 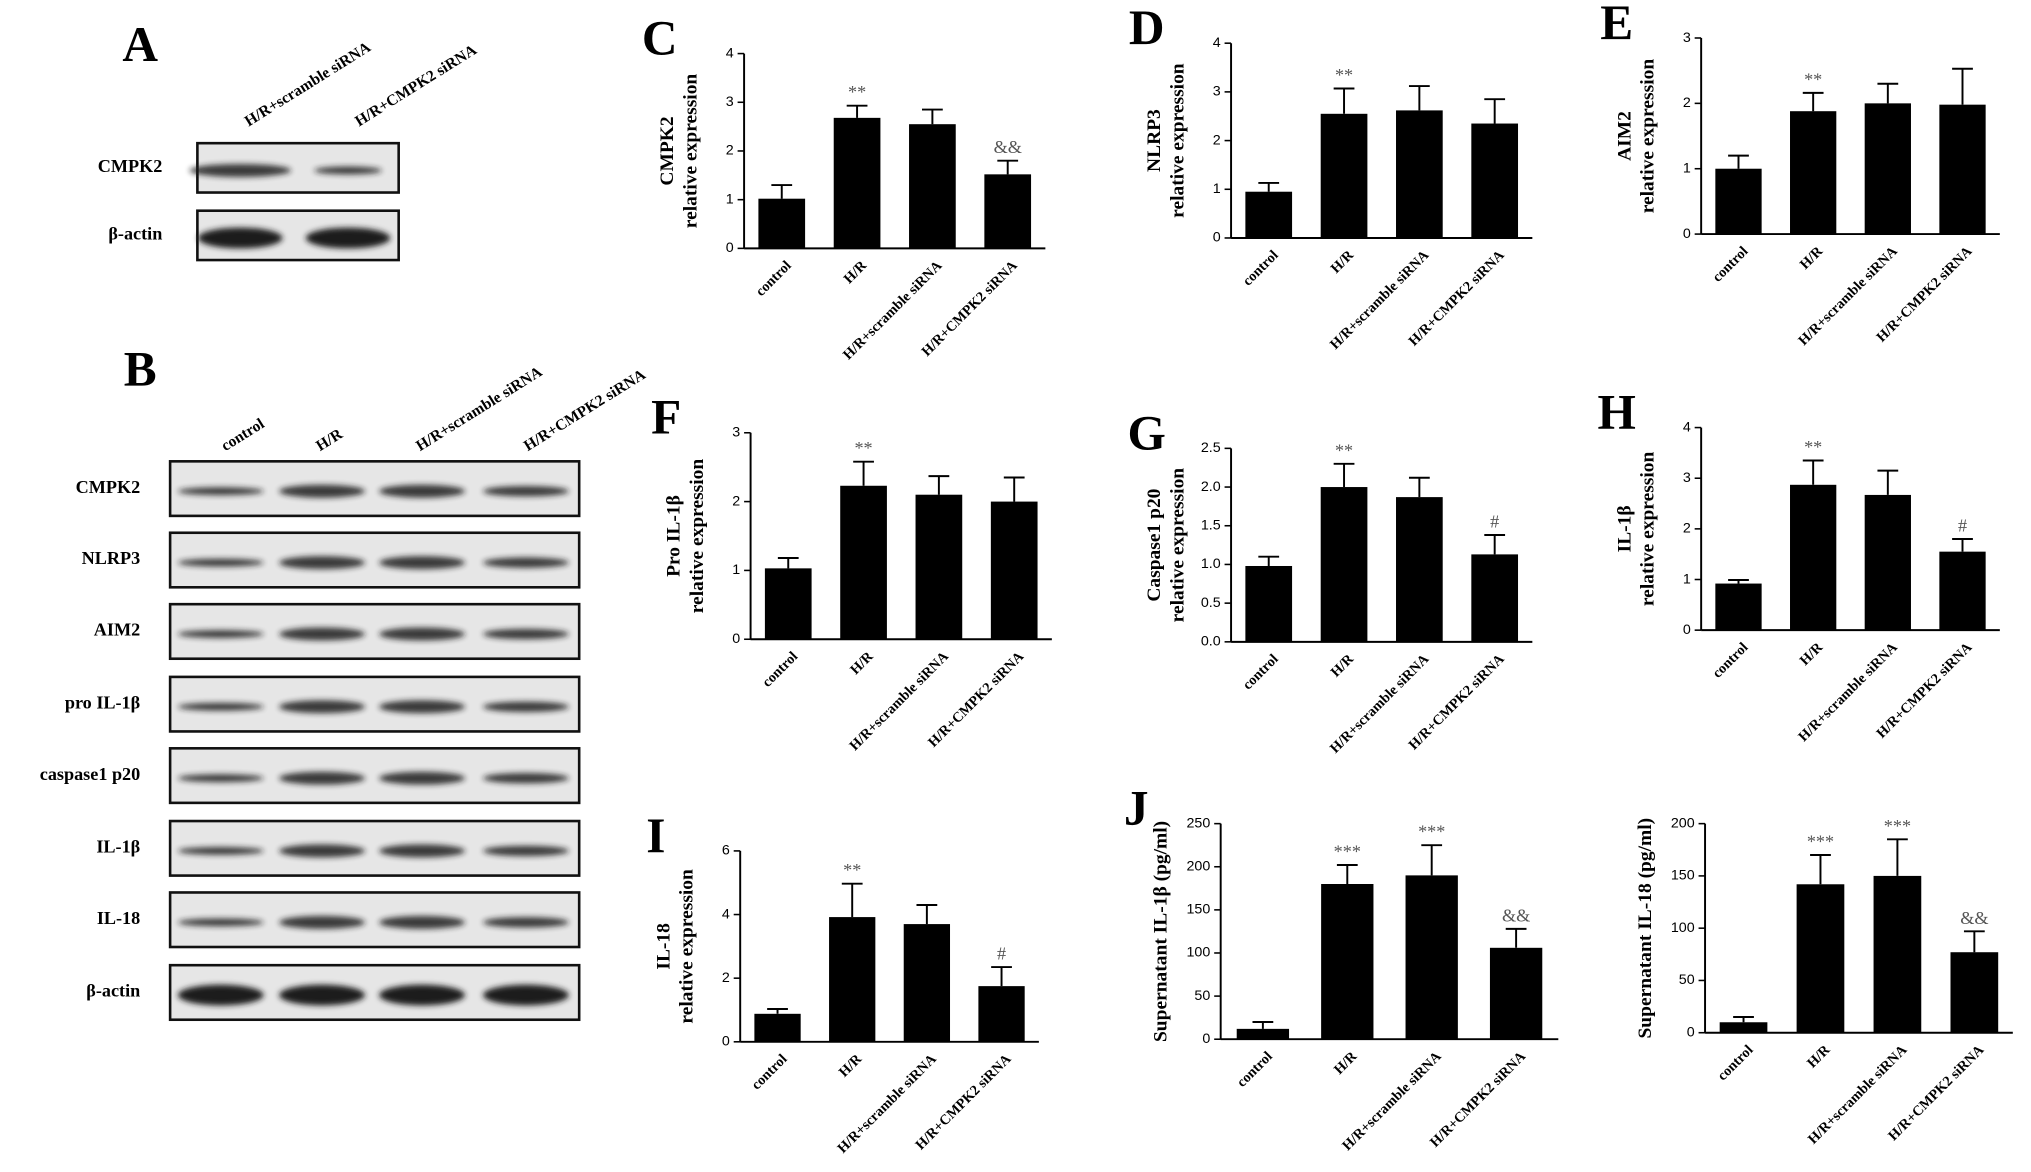 I want to click on y-tick-label: 0.5, so click(x=1211, y=603).